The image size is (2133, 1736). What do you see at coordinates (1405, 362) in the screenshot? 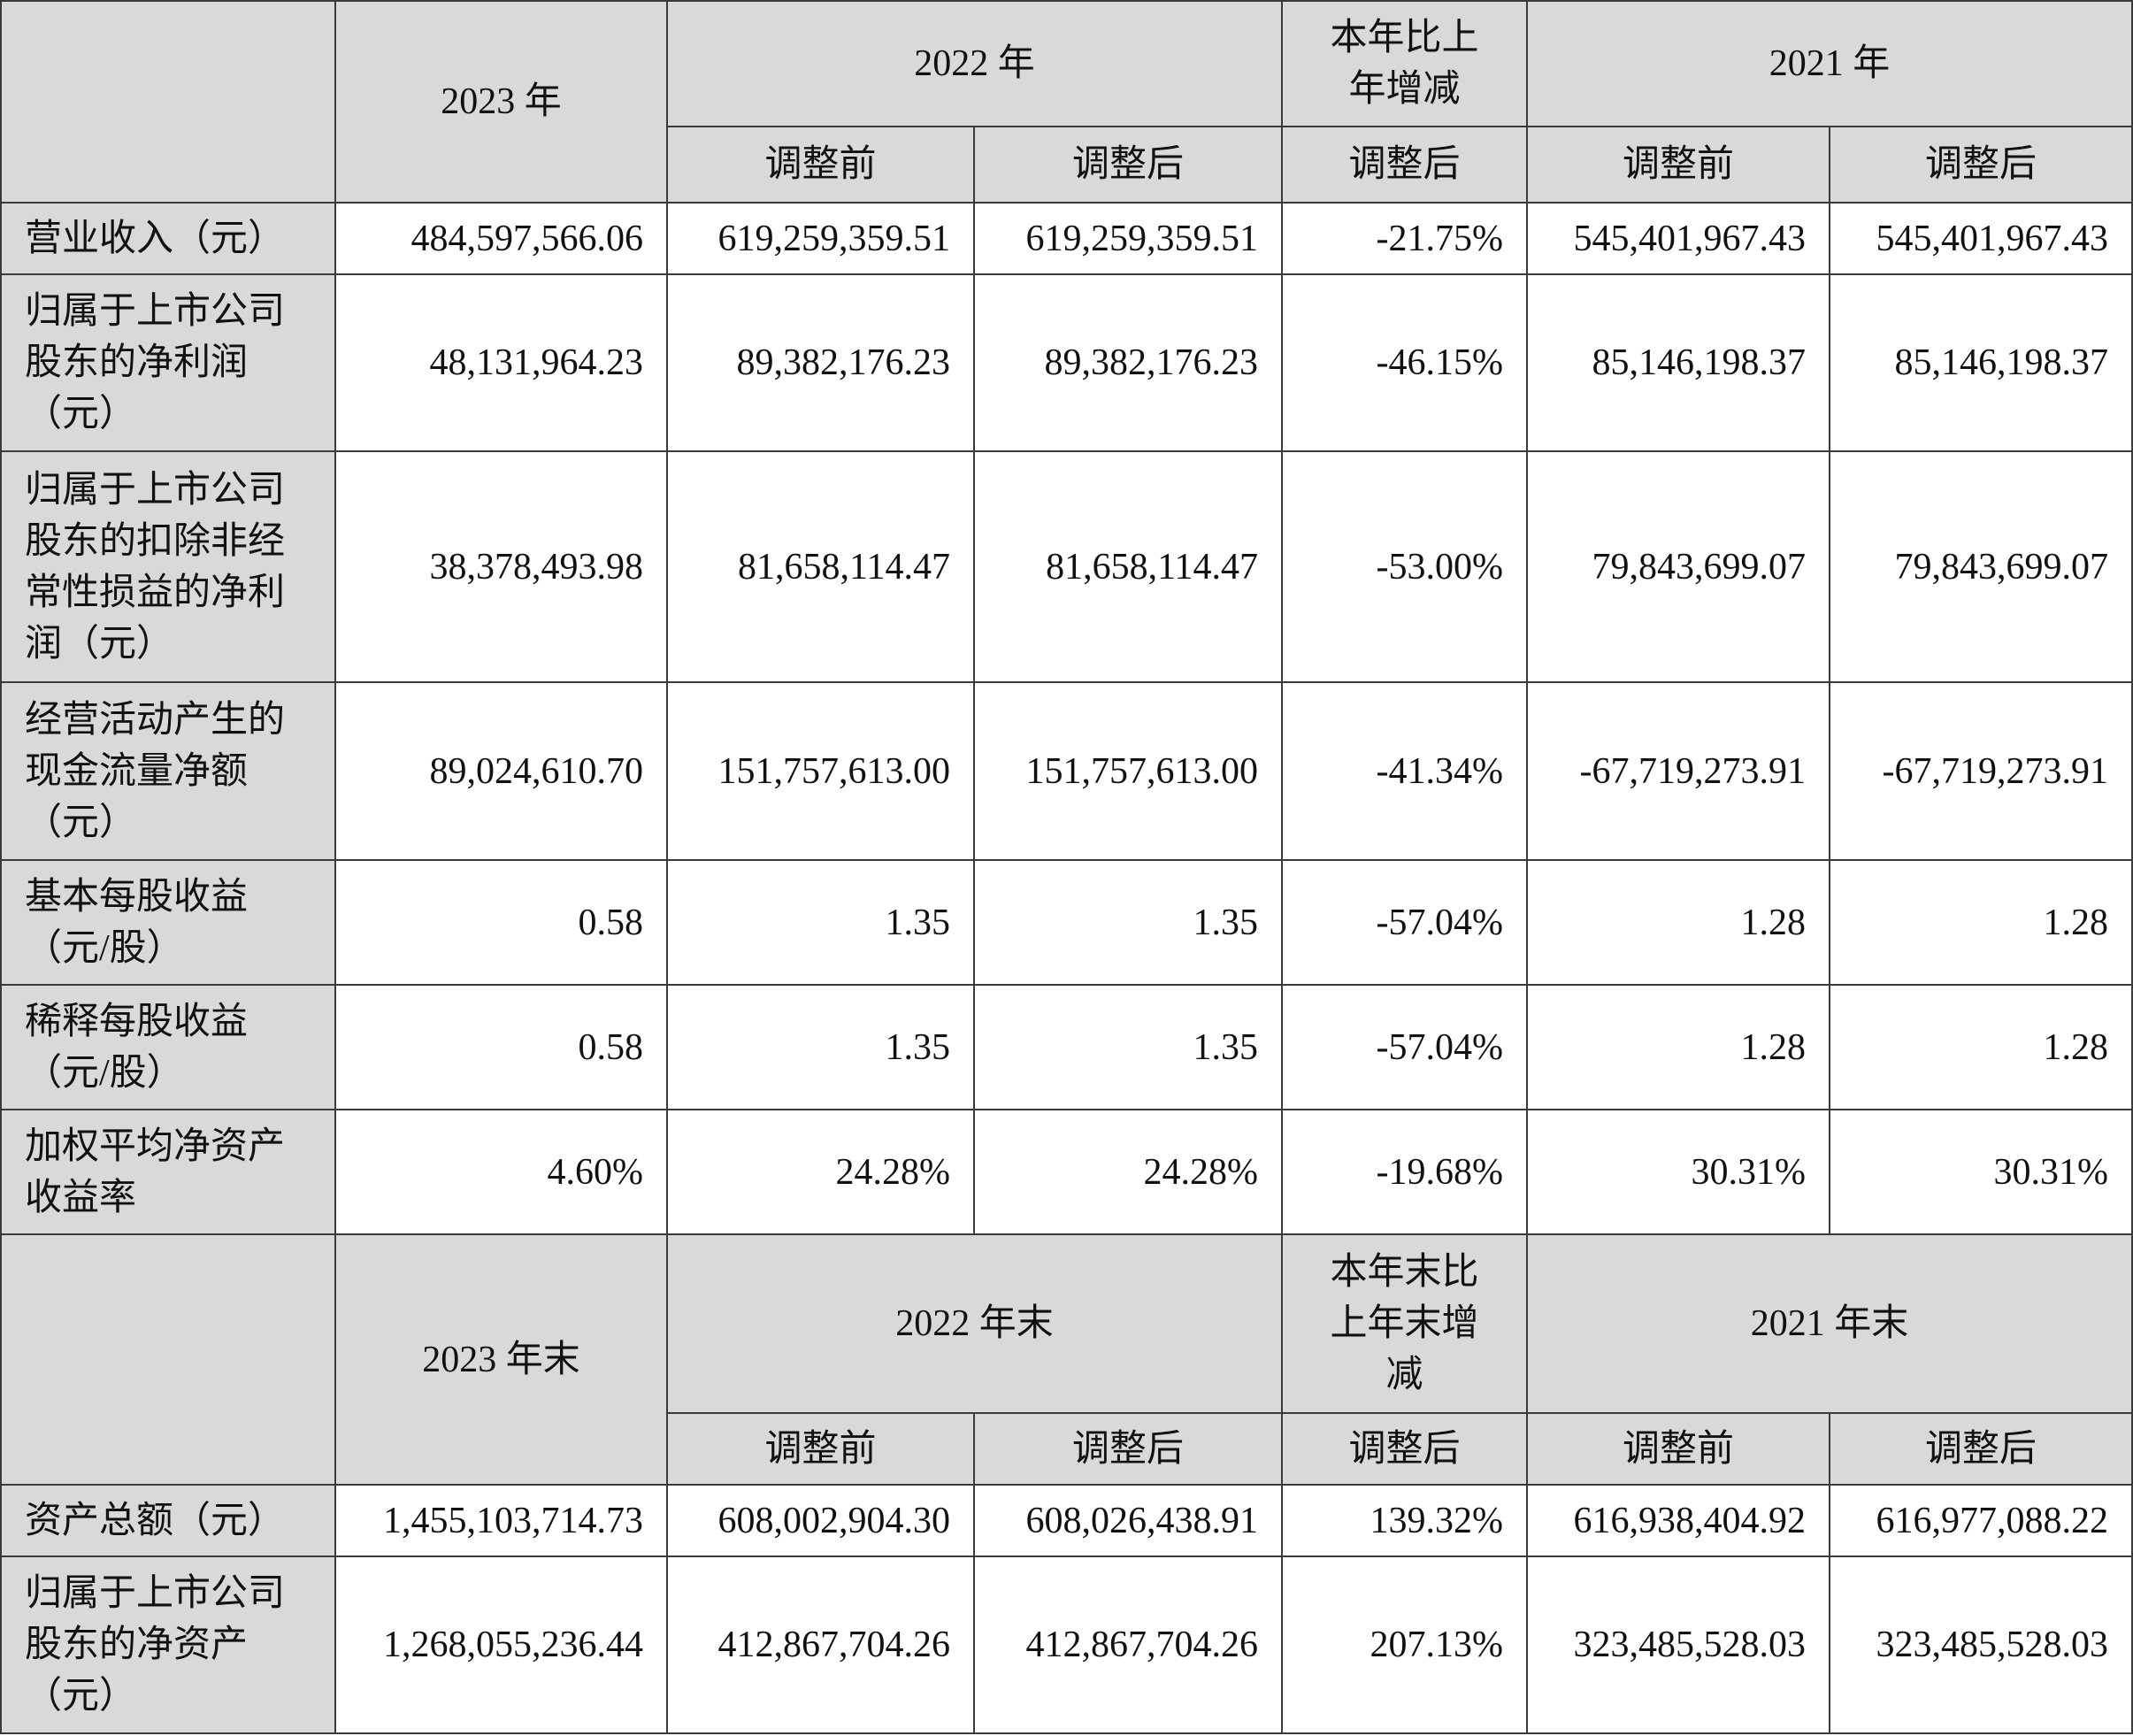
I see `change-cell: -46.15%` at bounding box center [1405, 362].